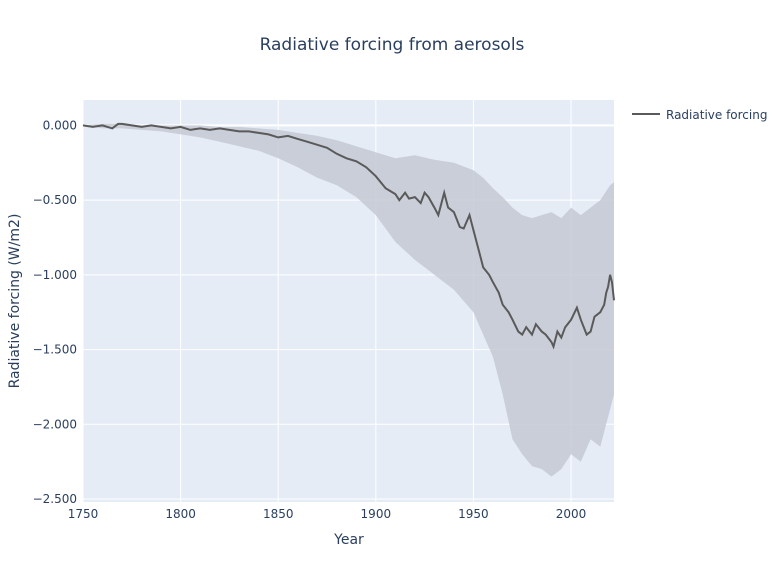 The image size is (784, 584). What do you see at coordinates (55, 275) in the screenshot?
I see `y-tick-label: −1.000` at bounding box center [55, 275].